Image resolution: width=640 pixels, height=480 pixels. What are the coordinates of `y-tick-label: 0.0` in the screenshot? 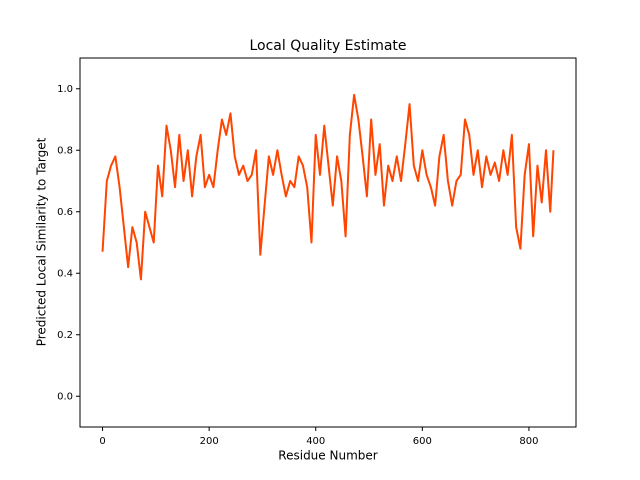 It's located at (65, 396).